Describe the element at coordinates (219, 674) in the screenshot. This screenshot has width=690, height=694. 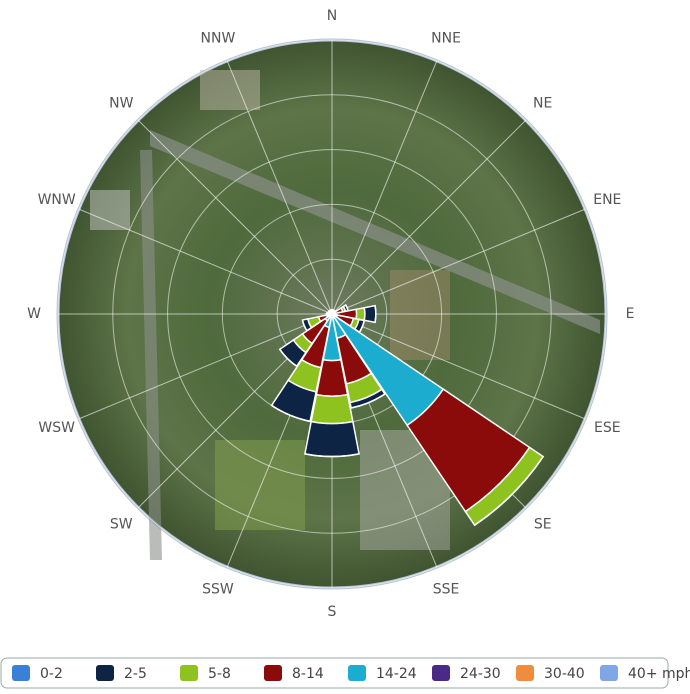
I see `legend-label: 5-8` at that location.